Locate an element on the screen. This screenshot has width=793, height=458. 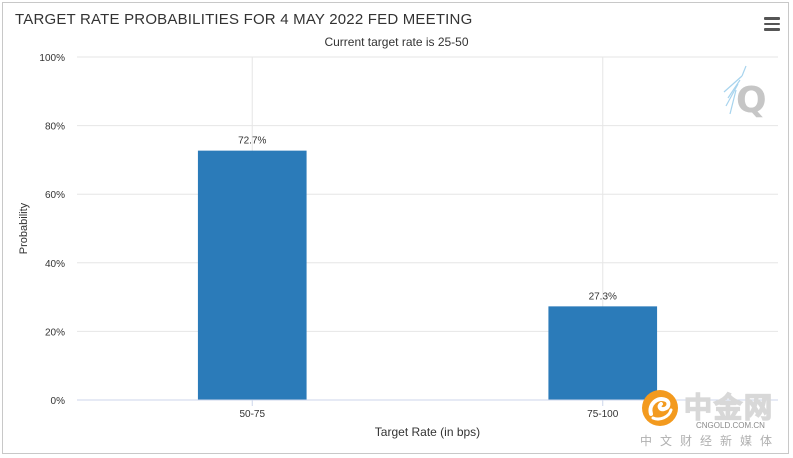
y-tick-label: 40% is located at coordinates (55, 264).